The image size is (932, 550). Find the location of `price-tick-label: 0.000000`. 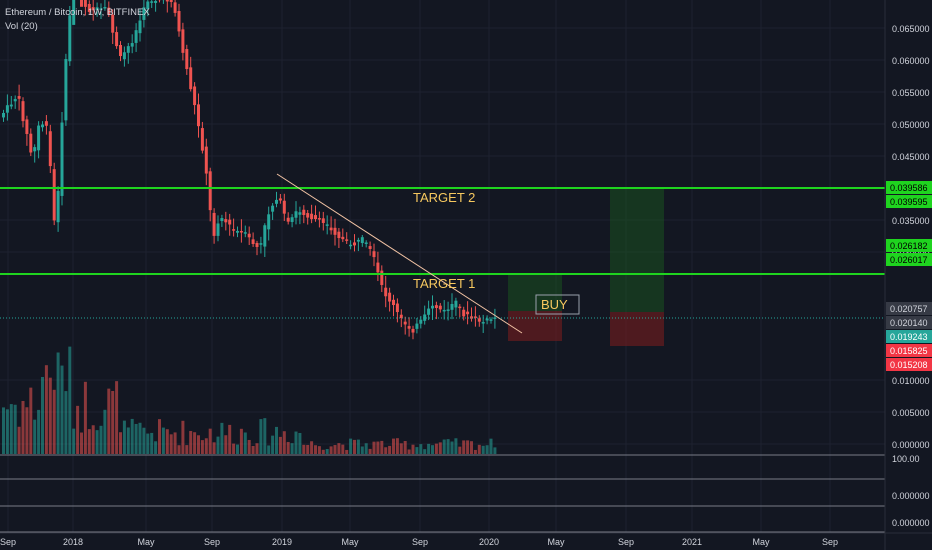

price-tick-label: 0.000000 is located at coordinates (911, 445).